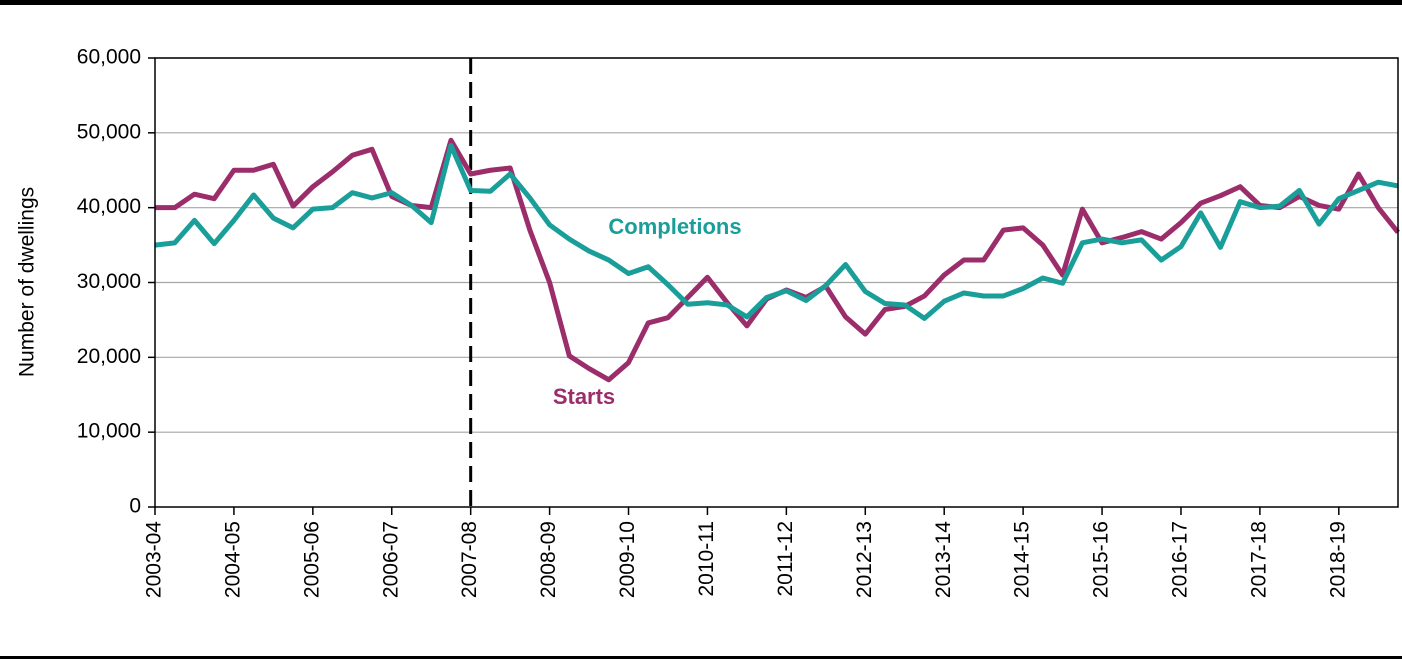  What do you see at coordinates (584, 396) in the screenshot?
I see `series-label: Starts` at bounding box center [584, 396].